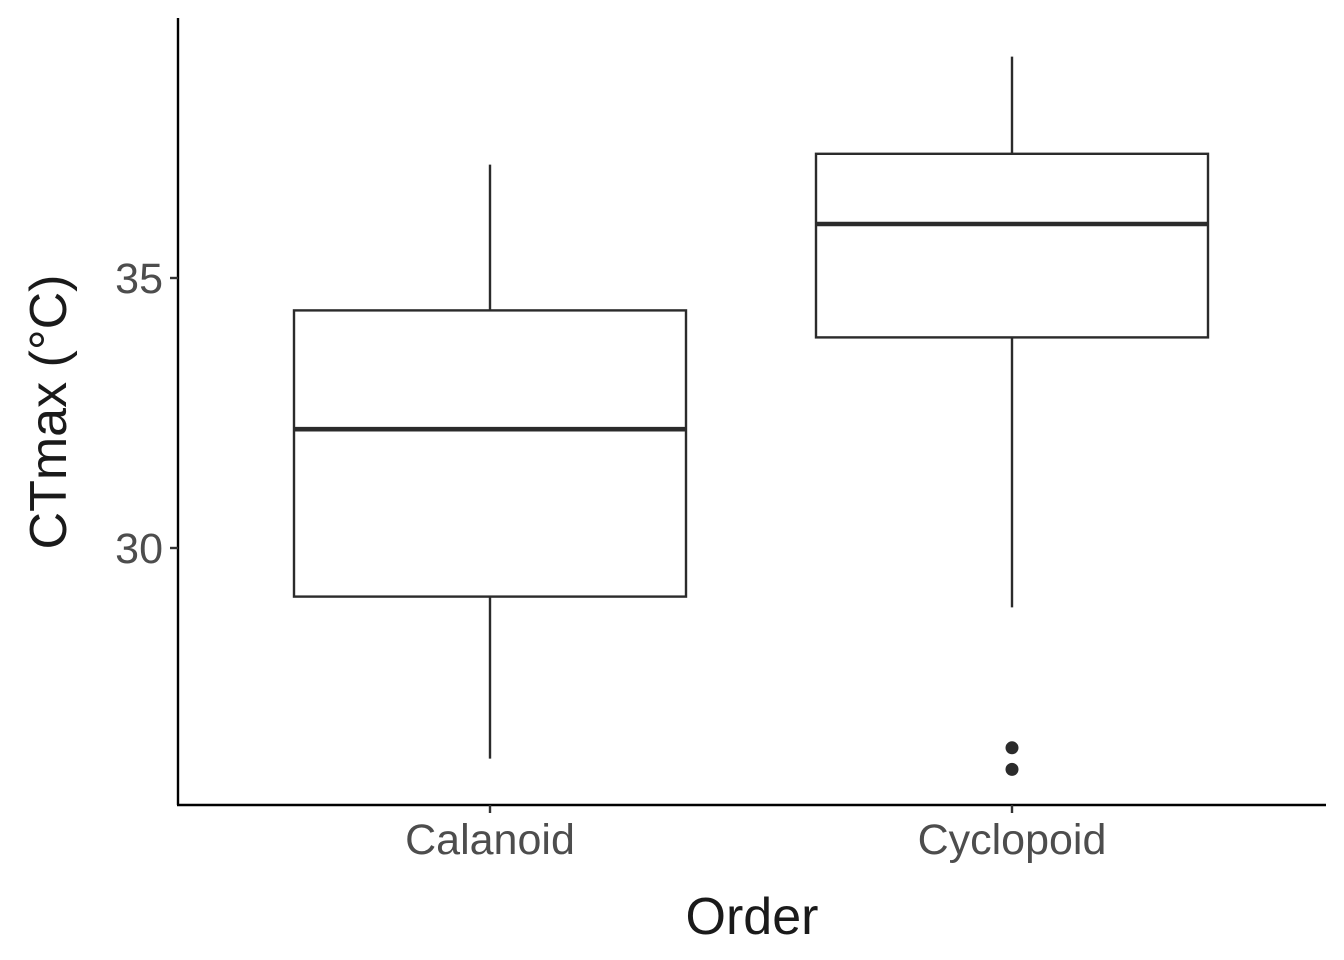 Image resolution: width=1344 pixels, height=960 pixels. Describe the element at coordinates (49, 412) in the screenshot. I see `y-axis-title: CTmax (°C)` at that location.